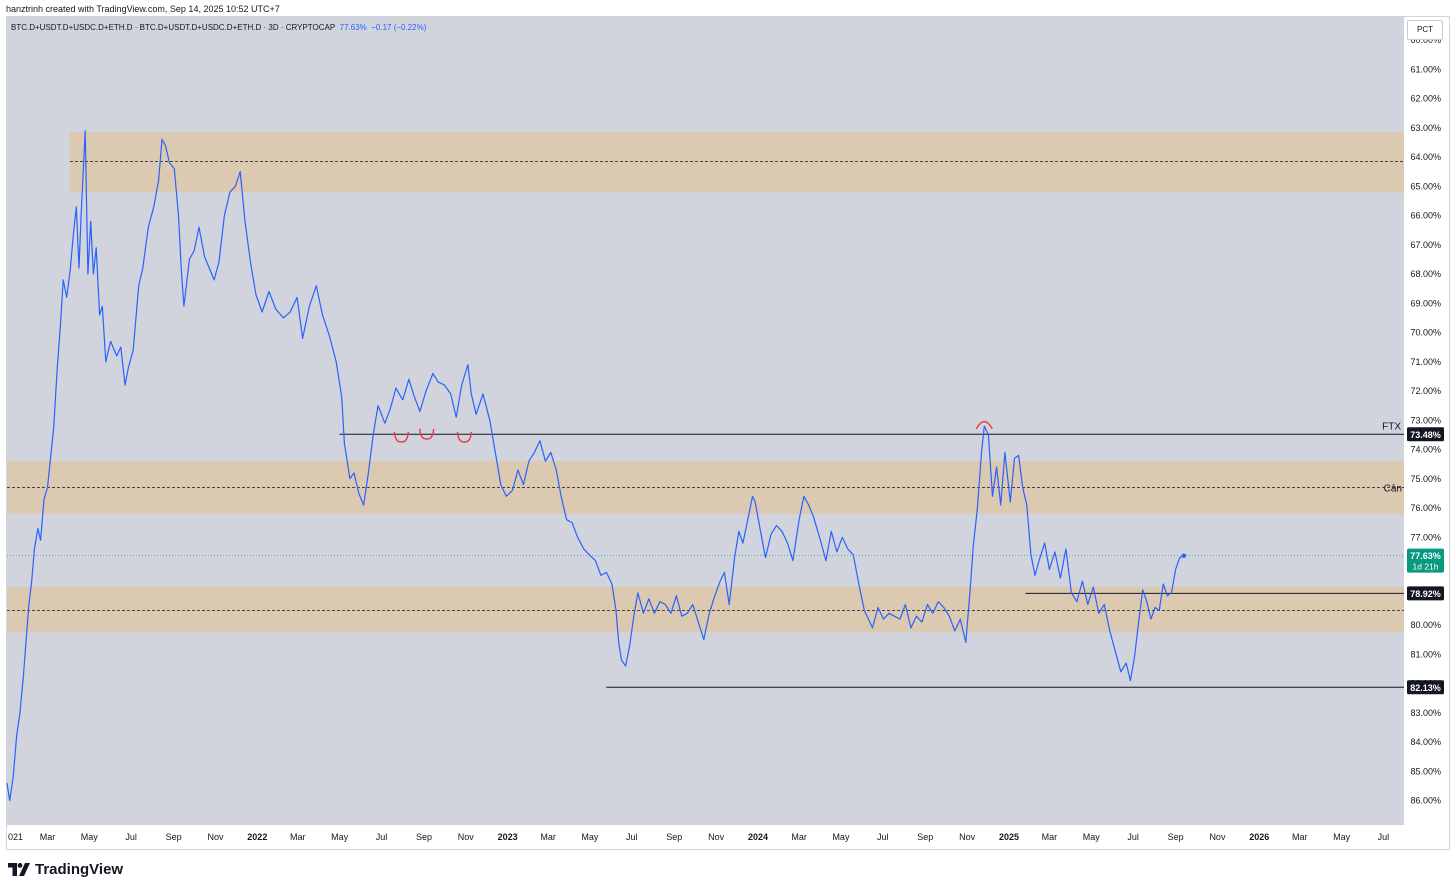 This screenshot has width=1456, height=888. Describe the element at coordinates (382, 837) in the screenshot. I see `x-tick-9: Jul` at that location.